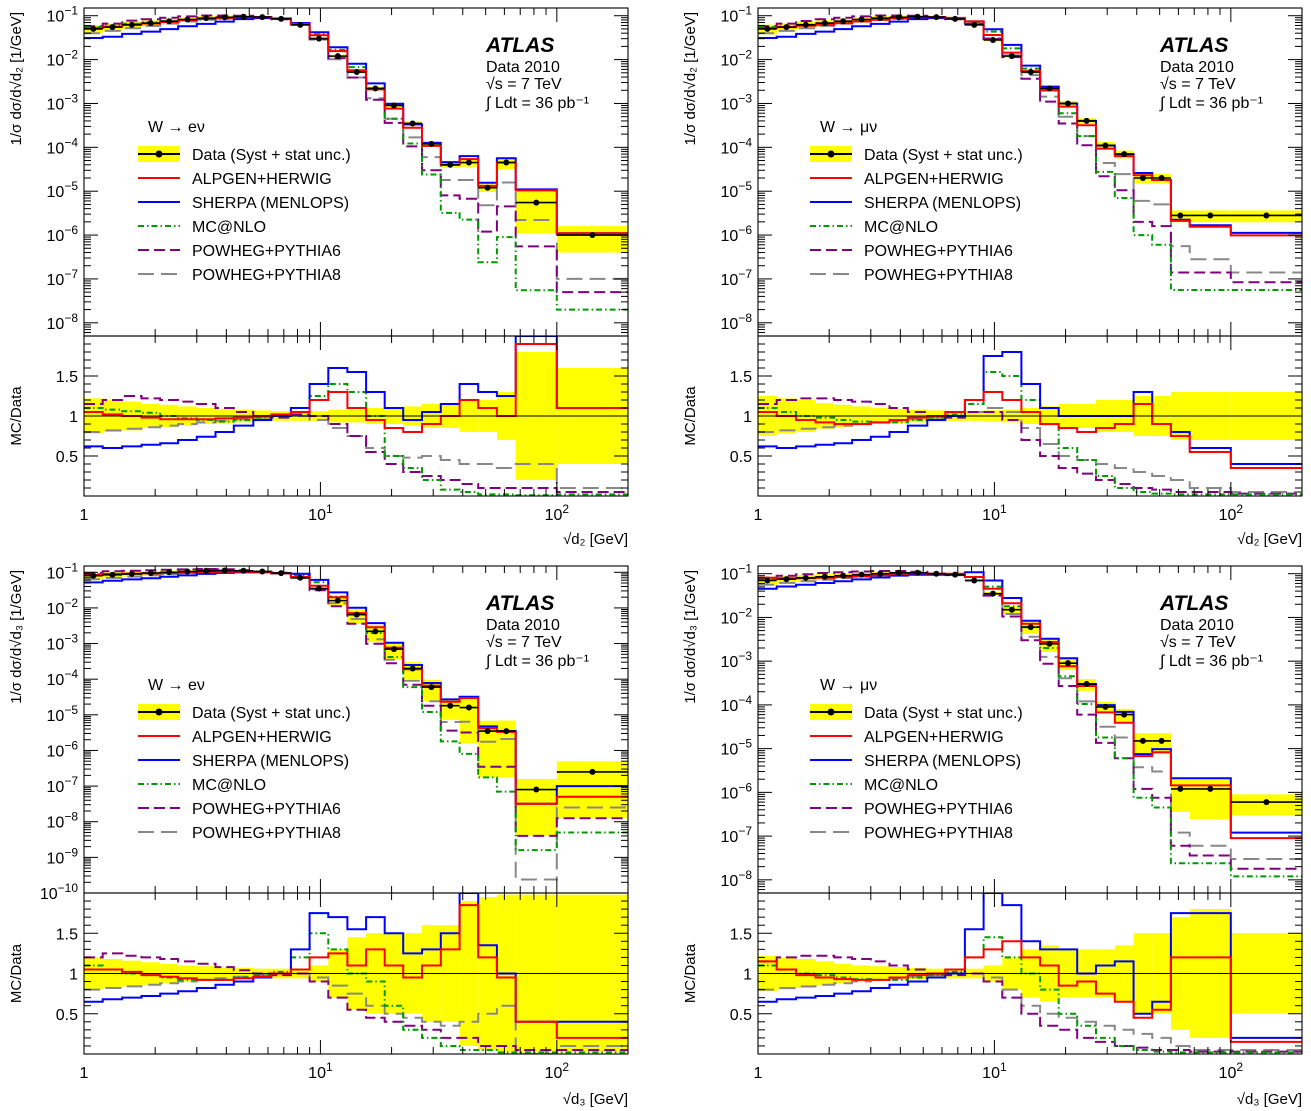 Image resolution: width=1311 pixels, height=1111 pixels. What do you see at coordinates (942, 203) in the screenshot?
I see `legend-label: SHERPA (MENLOPS)` at bounding box center [942, 203].